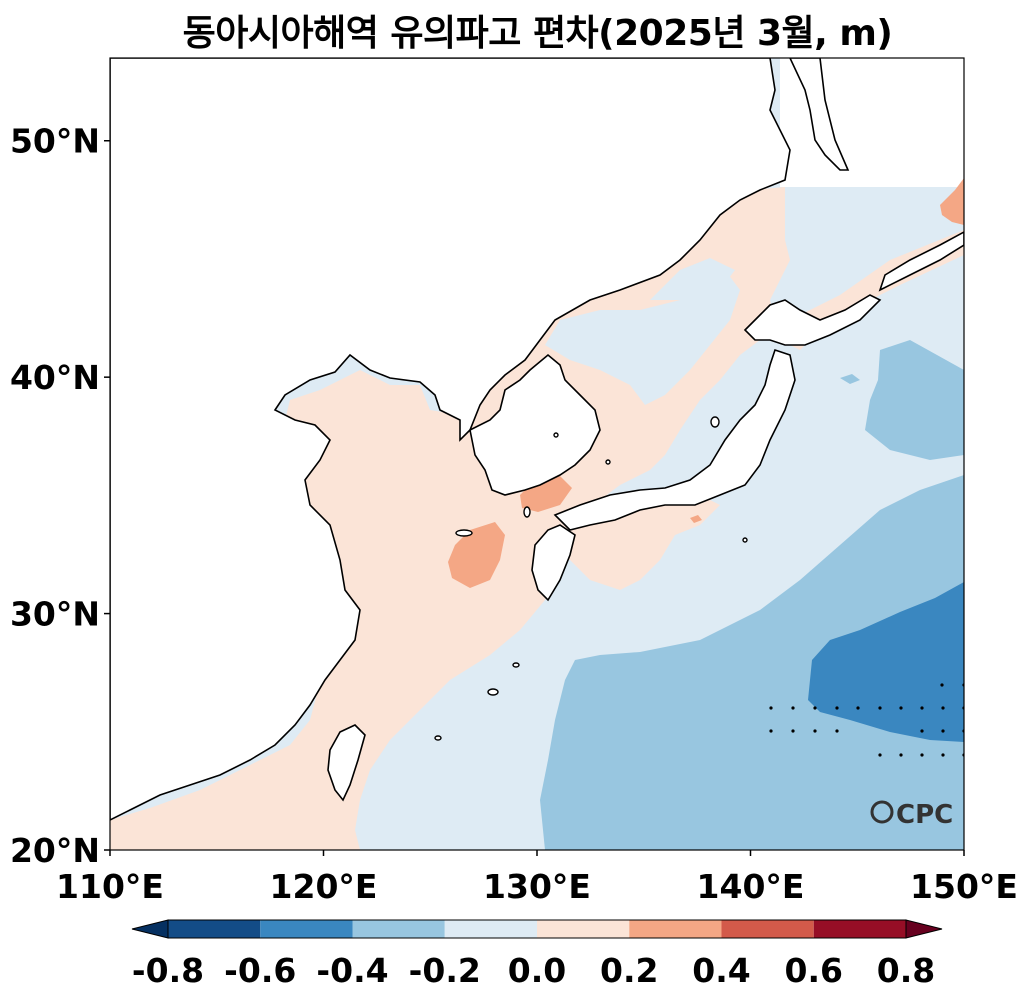  Describe the element at coordinates (882, 812) in the screenshot. I see `logo-mark-icon` at that location.